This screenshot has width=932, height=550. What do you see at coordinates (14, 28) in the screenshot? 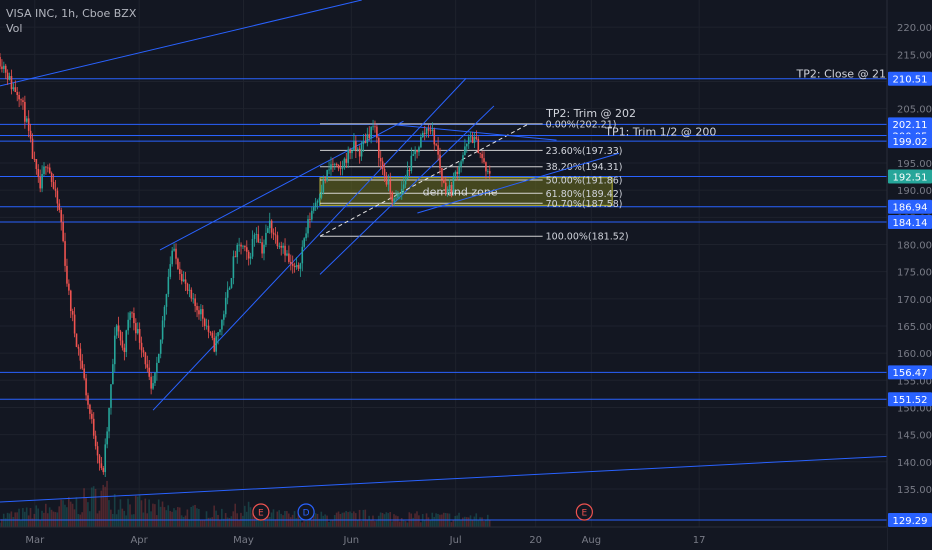
I see `volume-label: Vol` at bounding box center [14, 28].